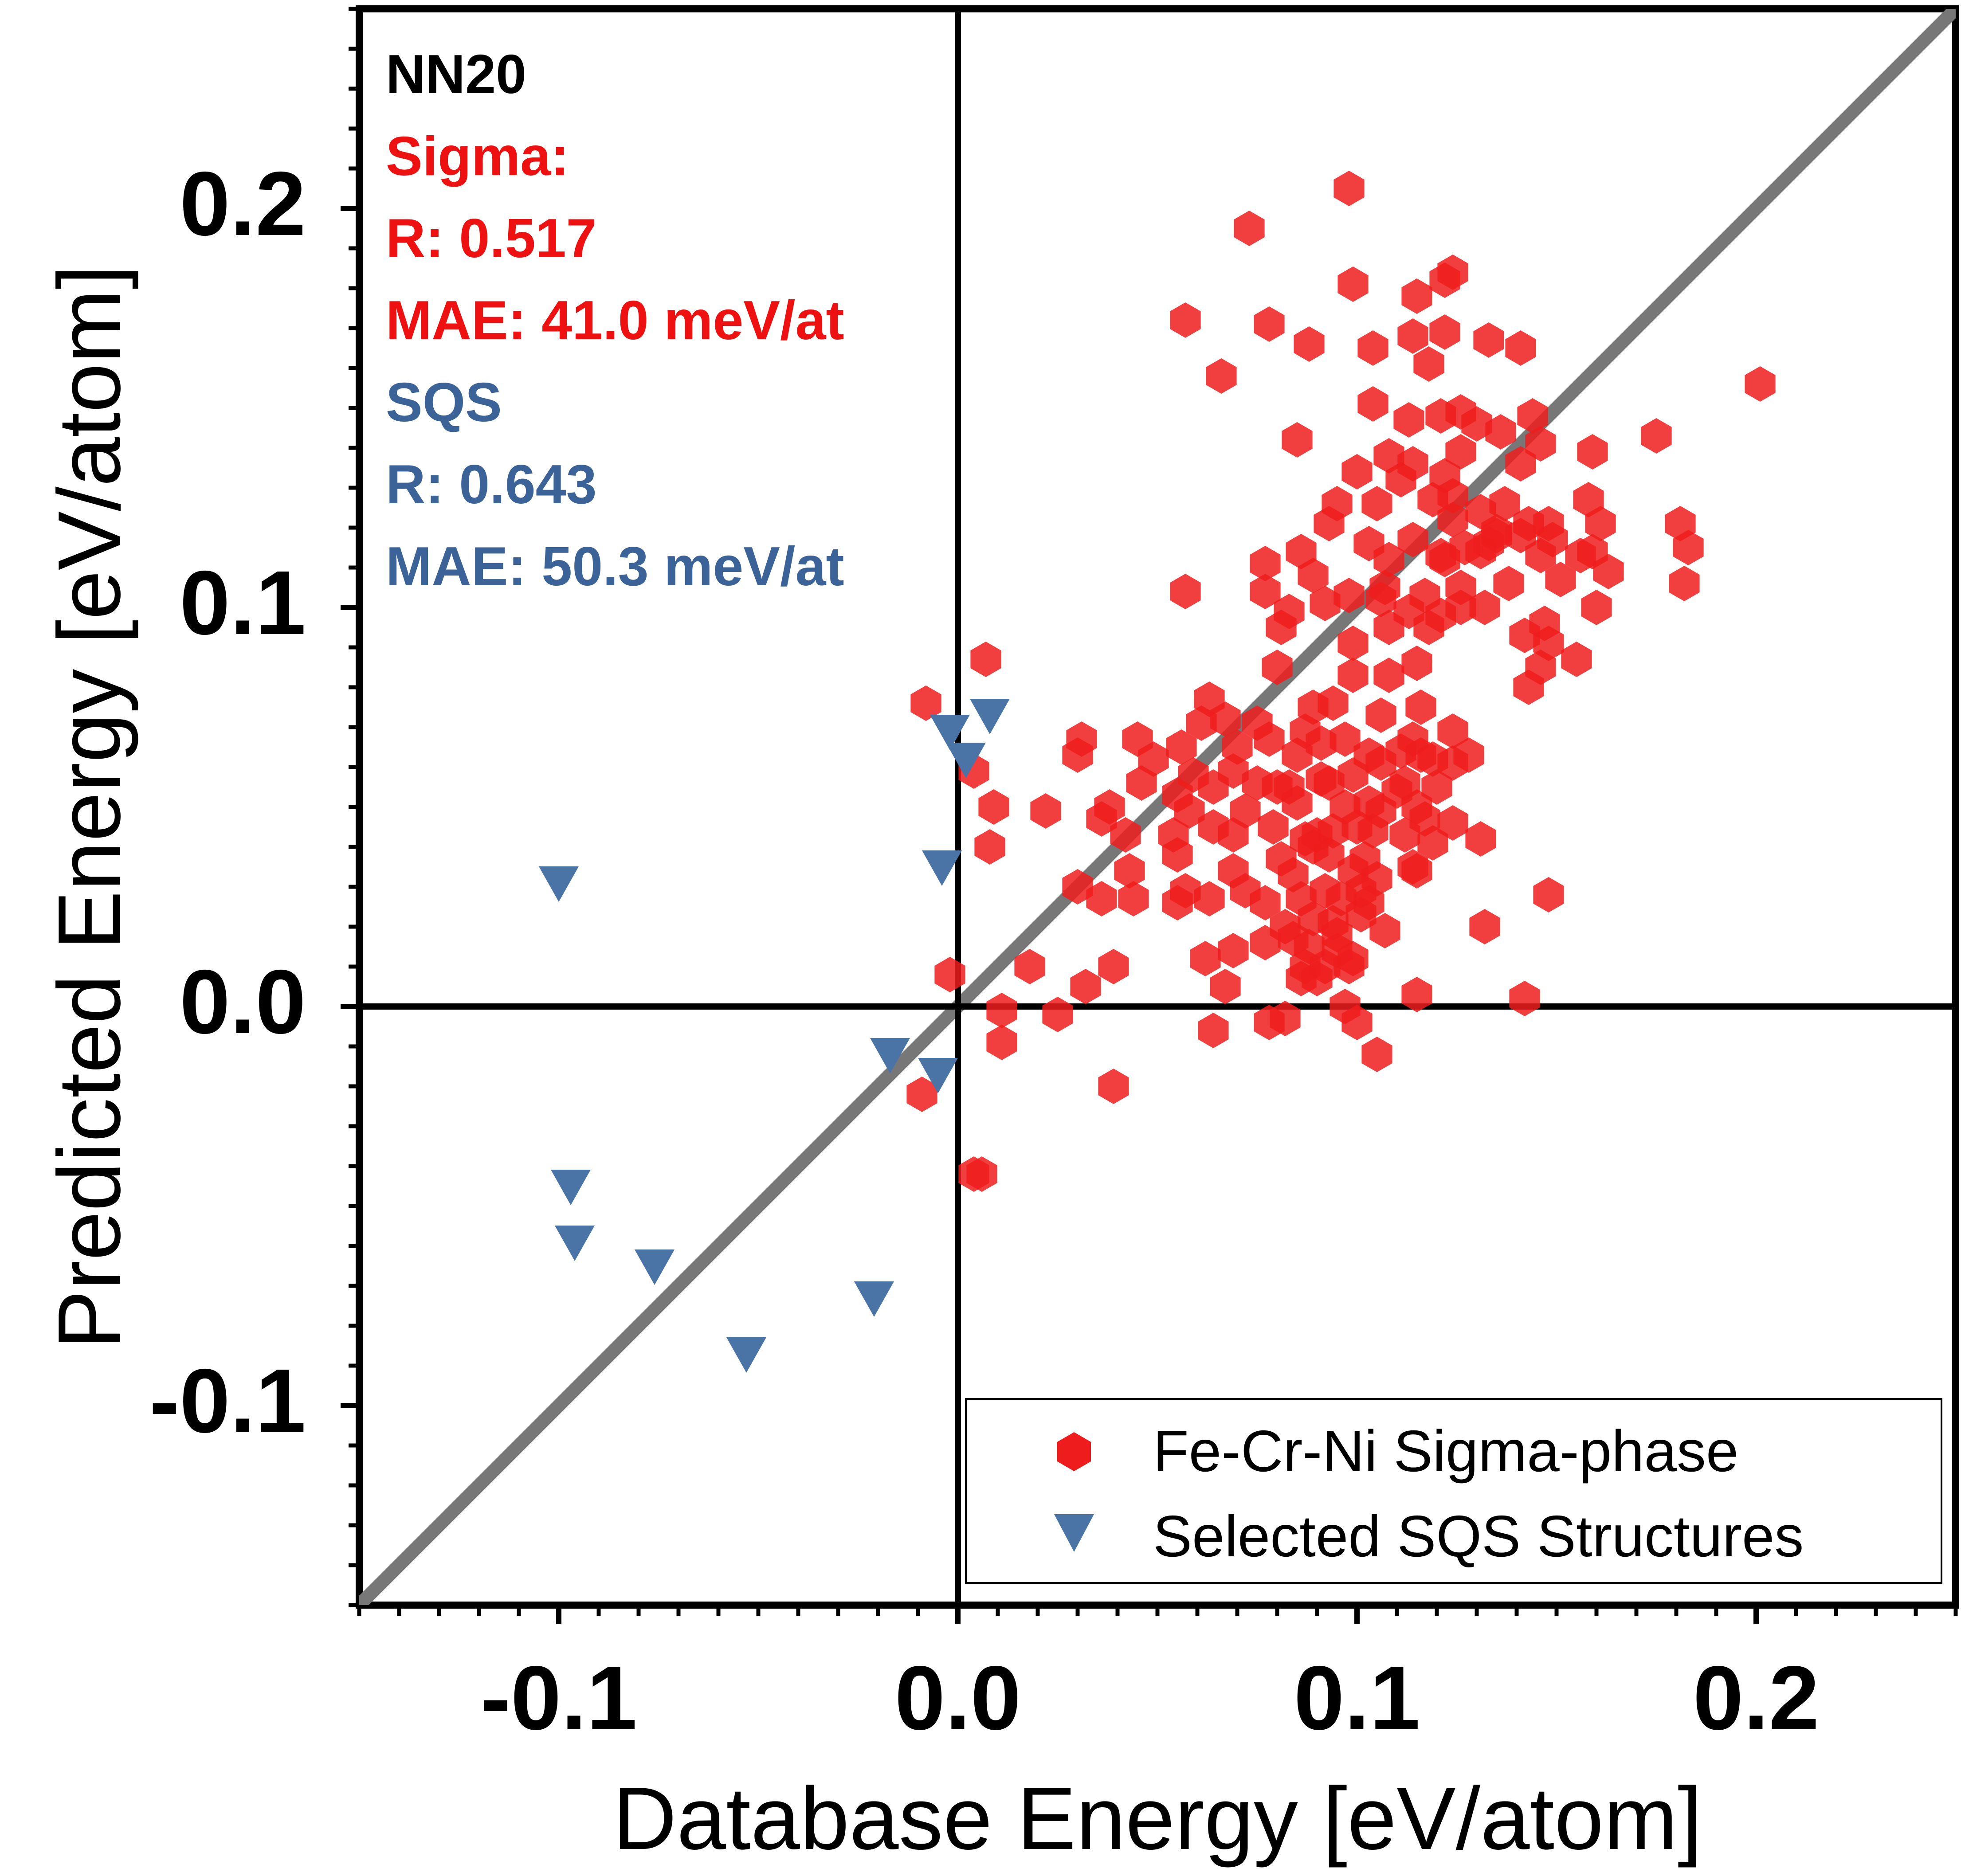 This screenshot has height=1876, width=1961. Describe the element at coordinates (1074, 1533) in the screenshot. I see `legend-triangle-down-icon` at that location.